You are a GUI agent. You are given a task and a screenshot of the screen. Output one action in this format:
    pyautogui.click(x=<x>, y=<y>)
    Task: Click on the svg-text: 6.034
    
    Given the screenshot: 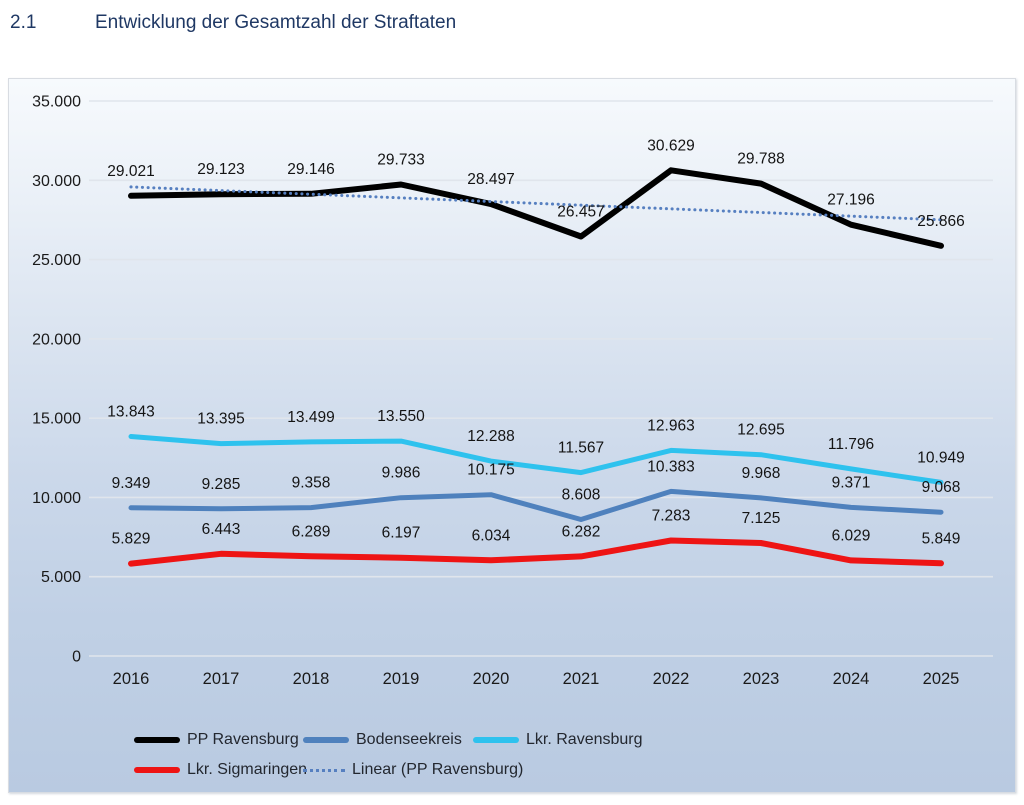 What is the action you would take?
    pyautogui.click(x=491, y=535)
    